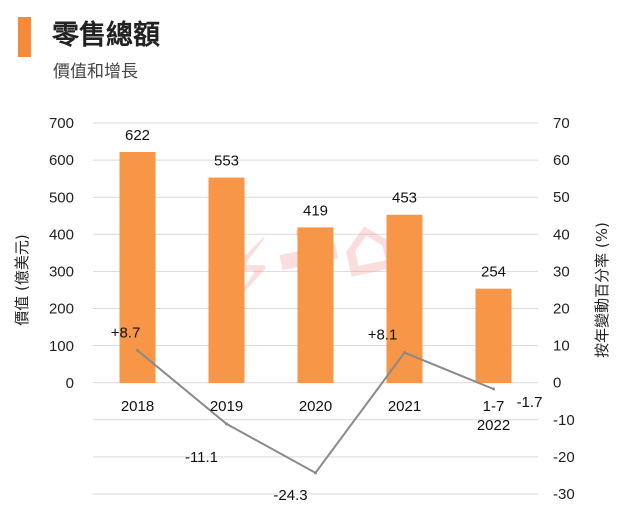  Describe the element at coordinates (493, 425) in the screenshot. I see `category-label: 2022` at that location.